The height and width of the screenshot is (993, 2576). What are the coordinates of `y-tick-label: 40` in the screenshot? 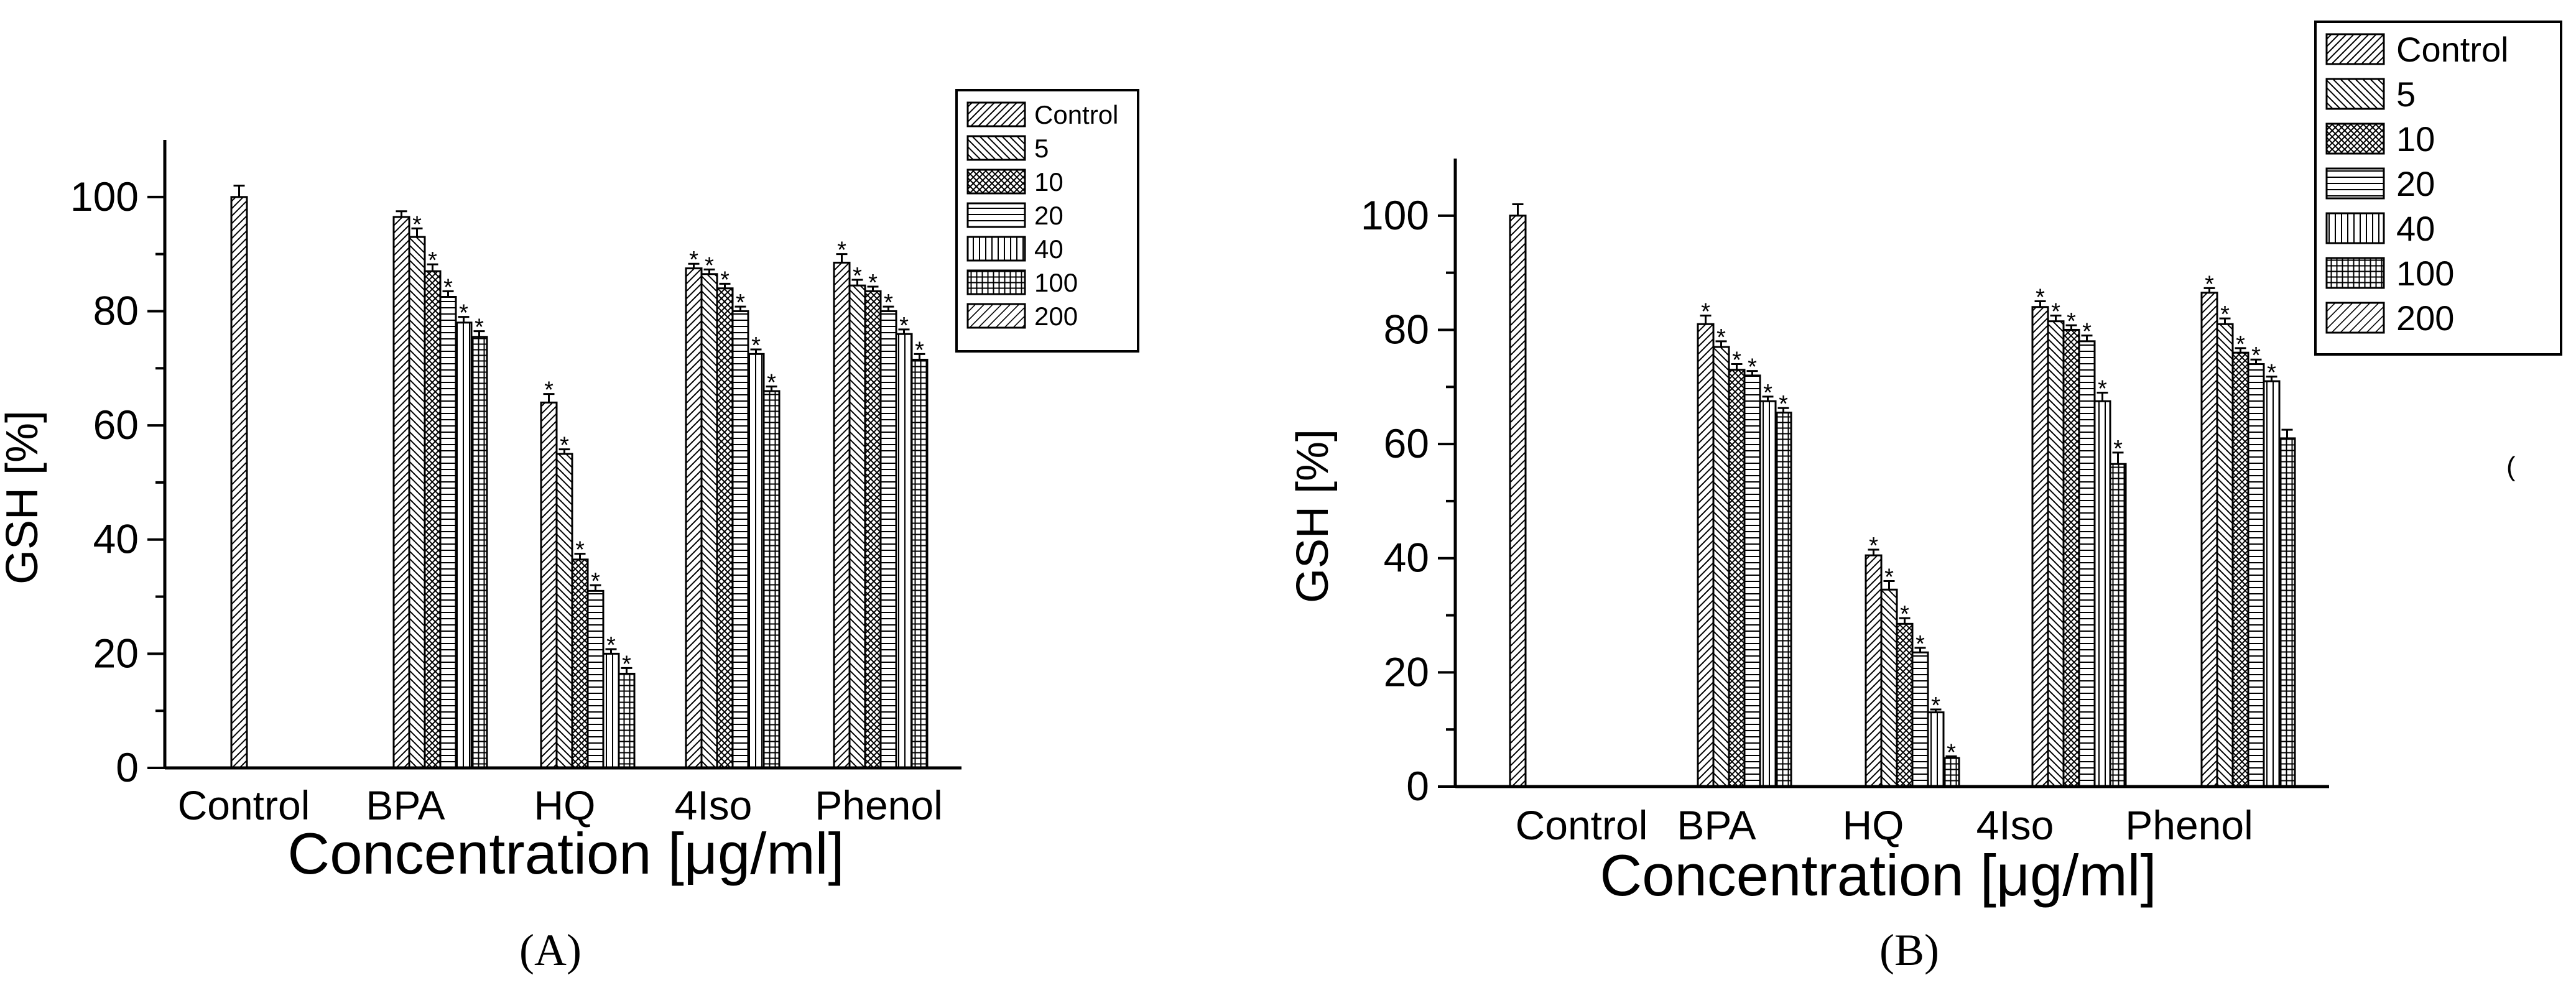 It's located at (116, 539).